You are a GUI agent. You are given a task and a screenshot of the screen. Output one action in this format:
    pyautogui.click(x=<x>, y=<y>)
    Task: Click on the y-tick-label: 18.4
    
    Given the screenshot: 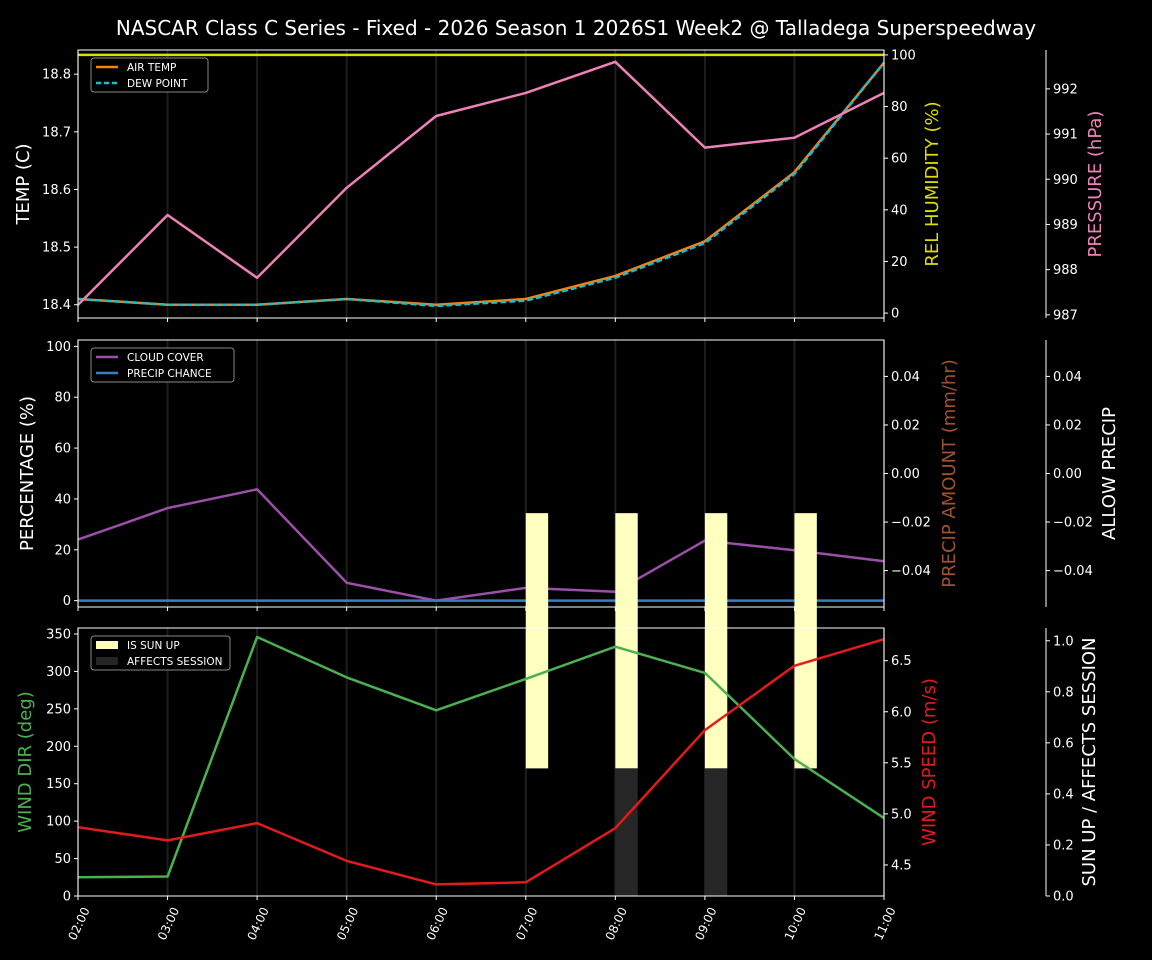 What is the action you would take?
    pyautogui.click(x=56, y=305)
    